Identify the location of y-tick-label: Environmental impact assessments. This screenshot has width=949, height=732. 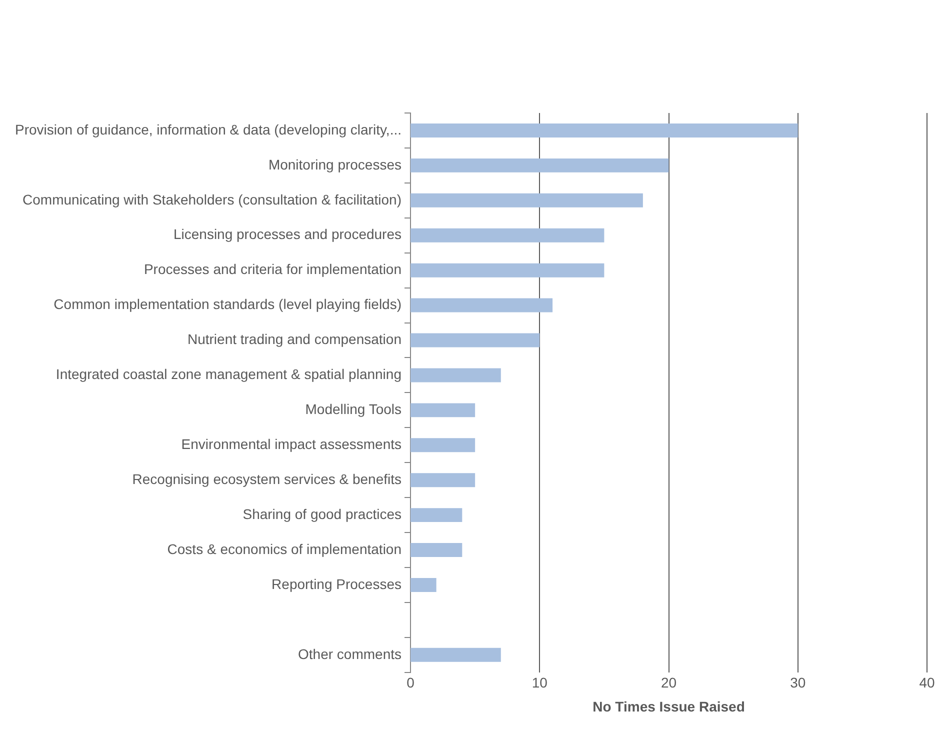
(291, 444).